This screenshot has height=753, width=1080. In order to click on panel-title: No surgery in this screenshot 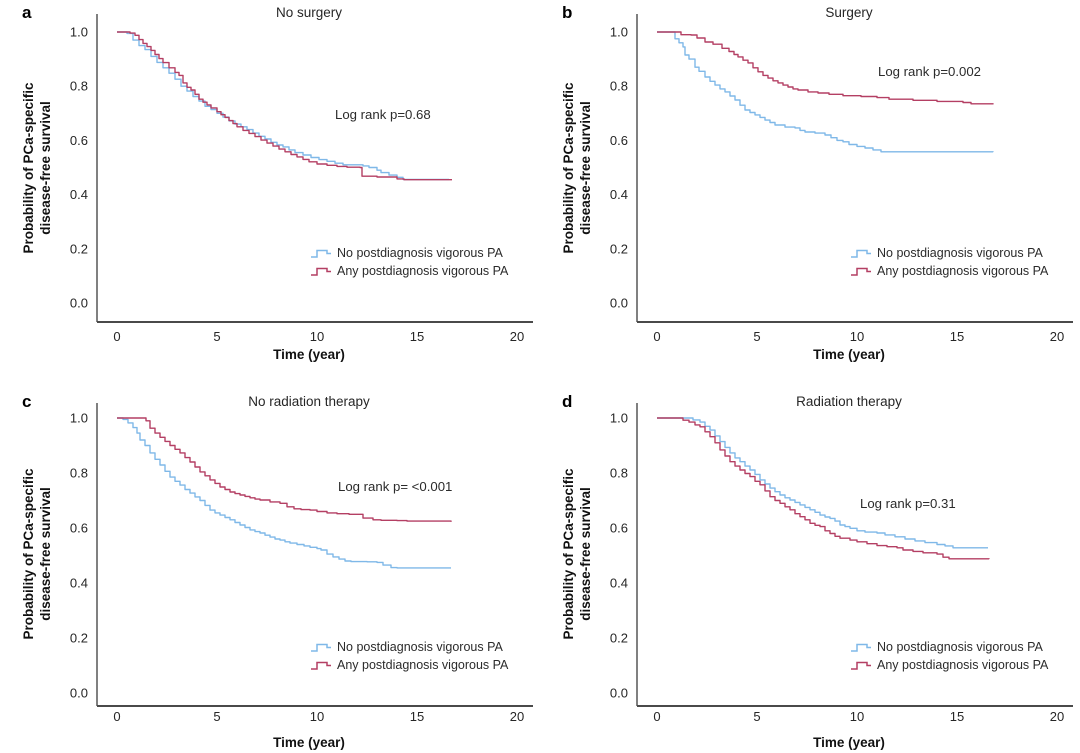, I will do `click(309, 12)`.